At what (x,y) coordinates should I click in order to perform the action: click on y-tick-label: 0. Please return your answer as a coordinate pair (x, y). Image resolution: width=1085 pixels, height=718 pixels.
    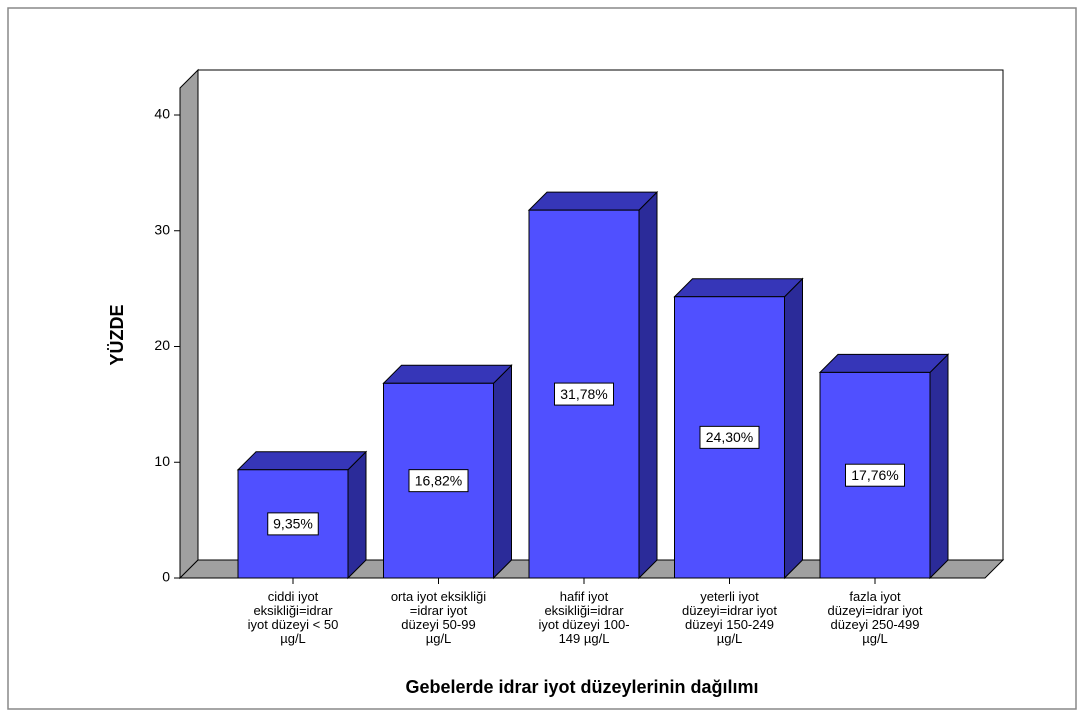
    Looking at the image, I should click on (166, 577).